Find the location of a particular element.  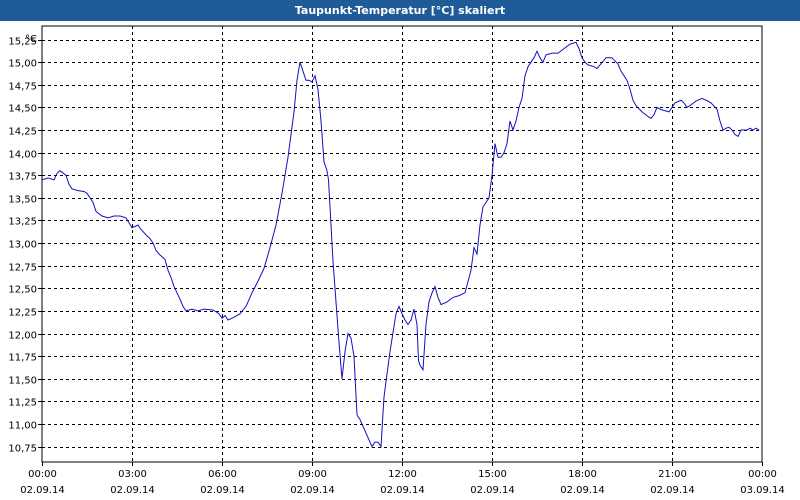

y-tick-label: 14,75 is located at coordinates (22, 87).